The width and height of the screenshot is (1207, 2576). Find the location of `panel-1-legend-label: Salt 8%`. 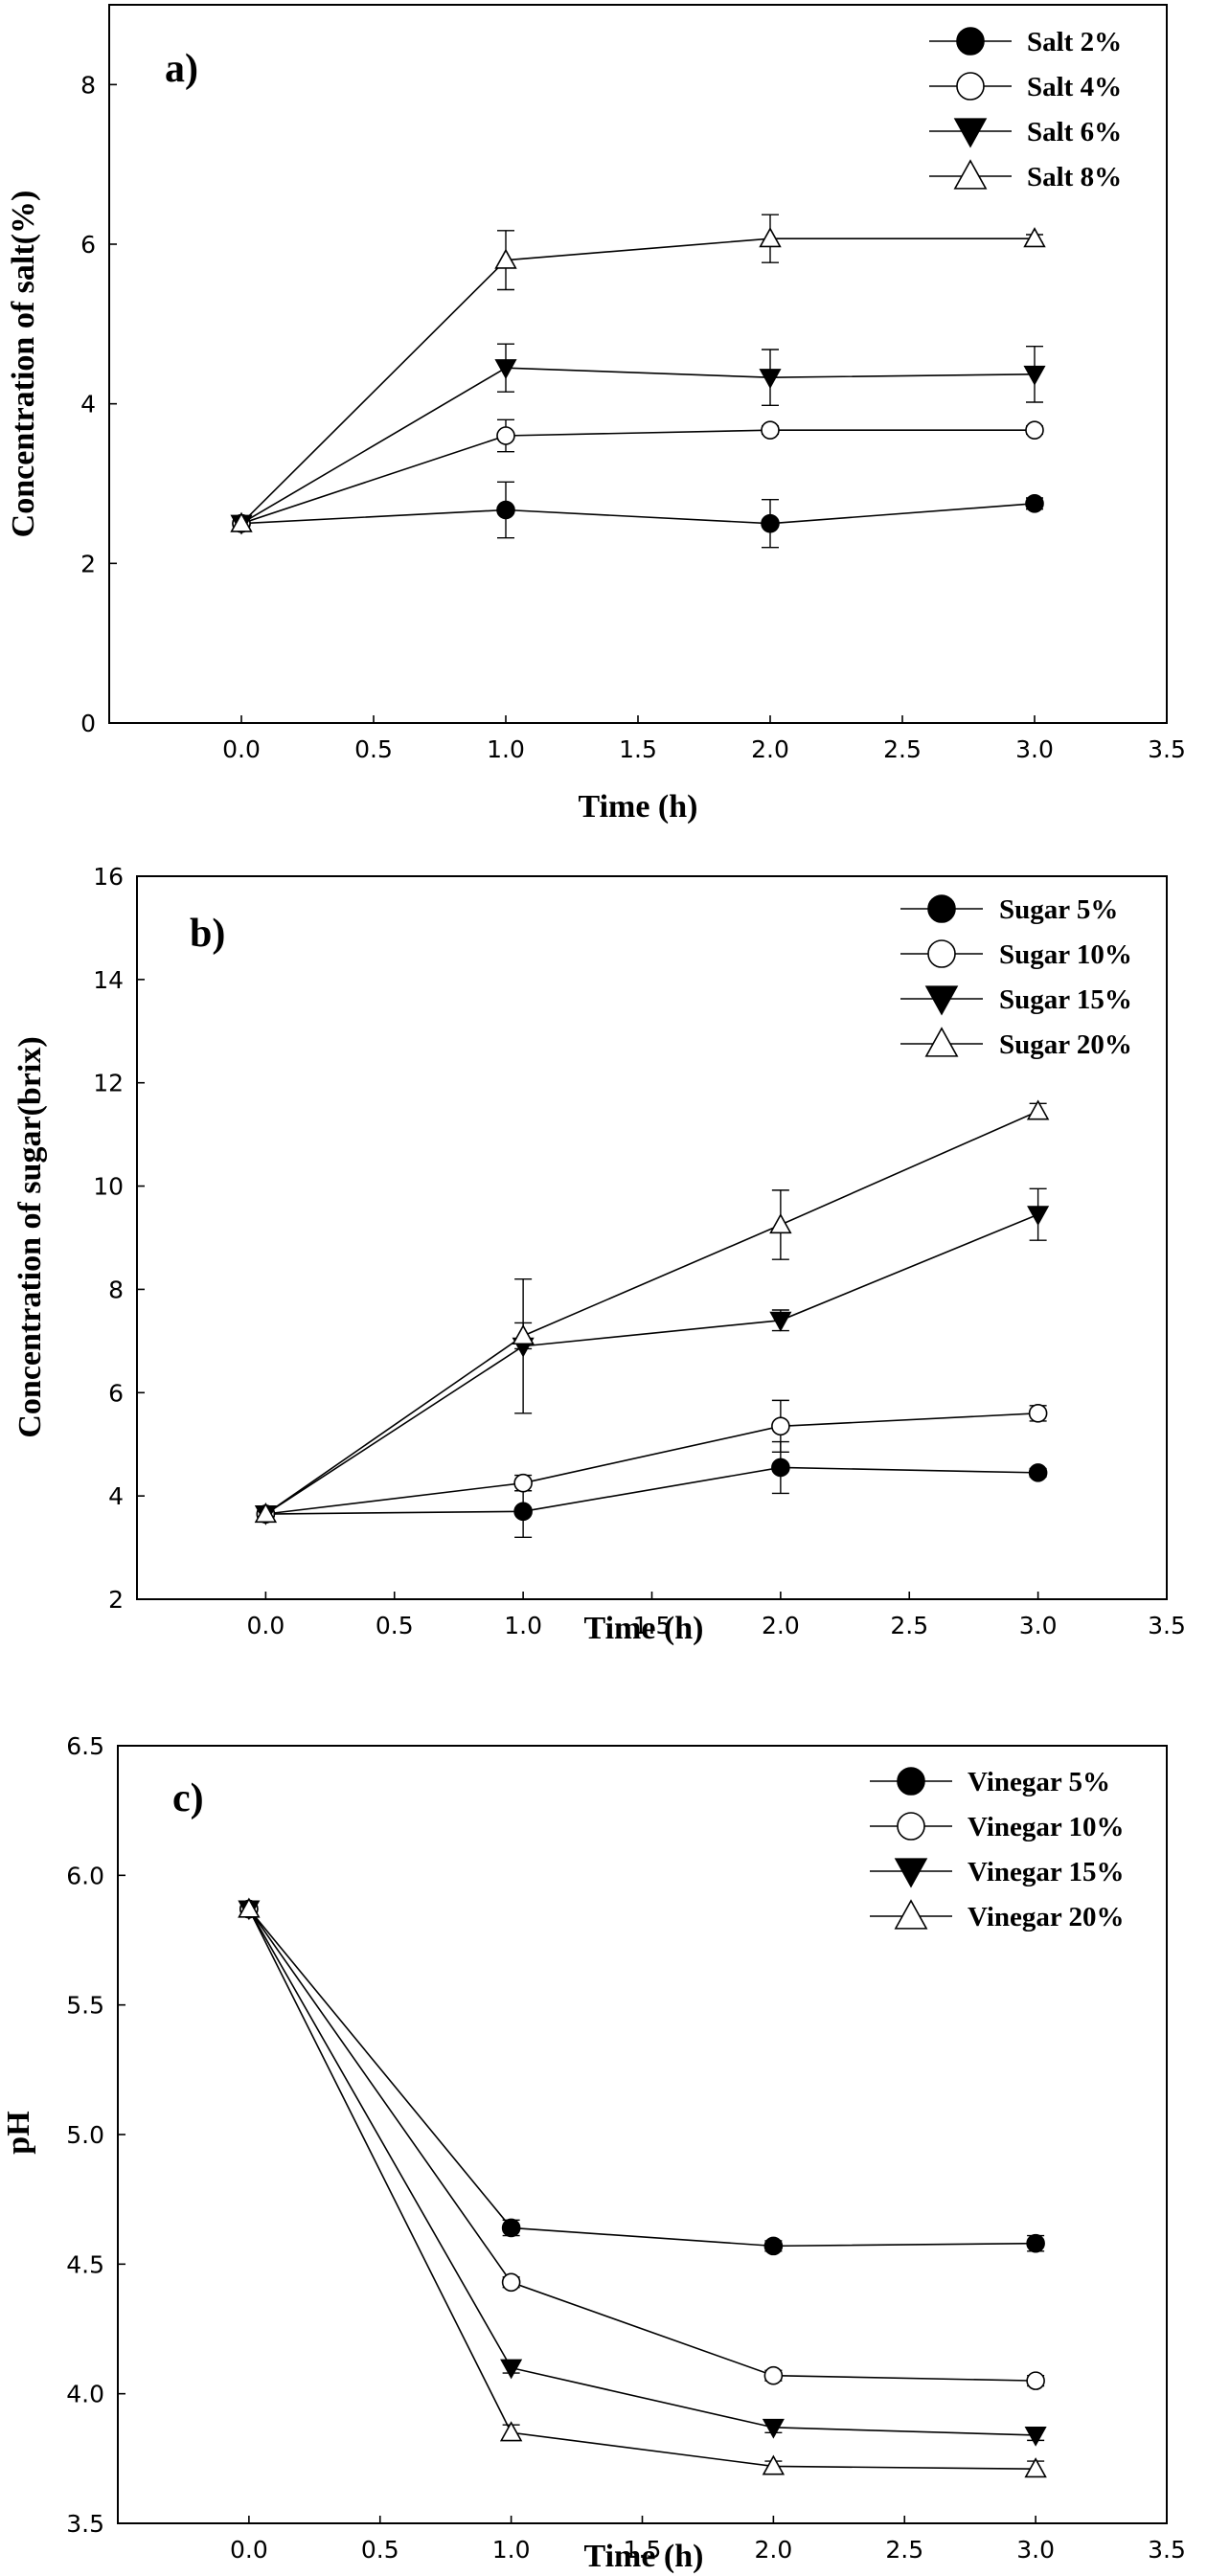

panel-1-legend-label: Salt 8% is located at coordinates (1074, 177).